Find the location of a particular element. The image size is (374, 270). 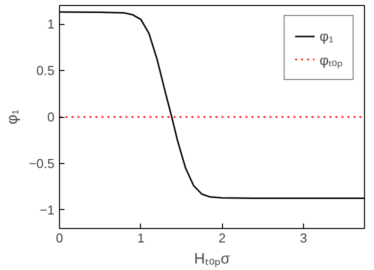

y-tick-label: −0.5 is located at coordinates (41, 163).